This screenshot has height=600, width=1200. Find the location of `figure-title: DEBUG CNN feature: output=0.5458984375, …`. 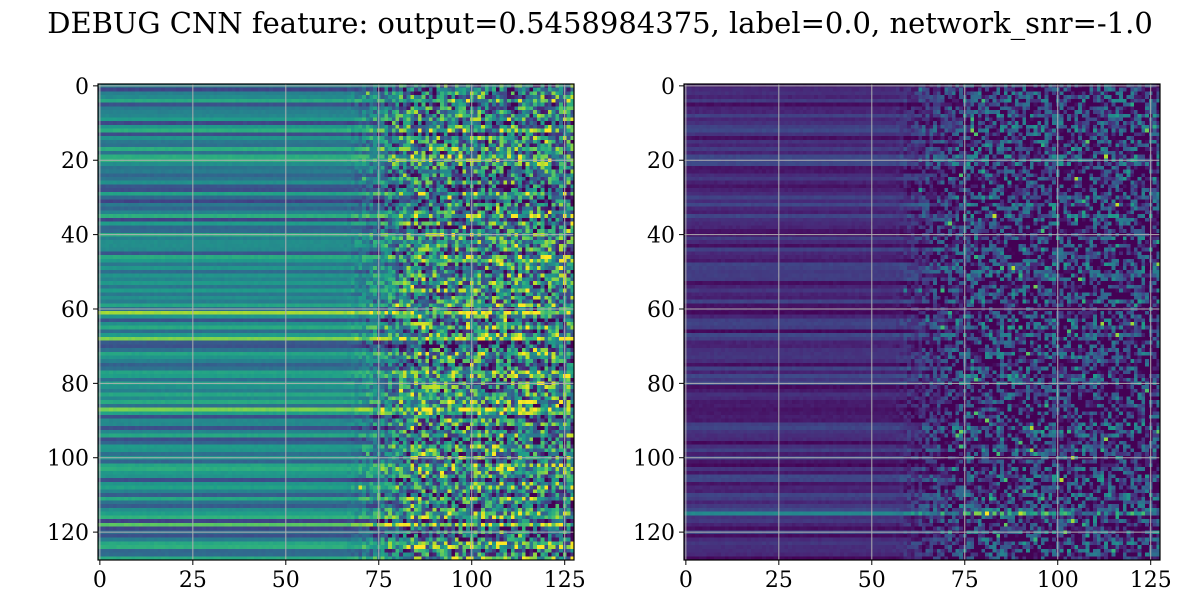

figure-title: DEBUG CNN feature: output=0.5458984375, … is located at coordinates (600, 23).